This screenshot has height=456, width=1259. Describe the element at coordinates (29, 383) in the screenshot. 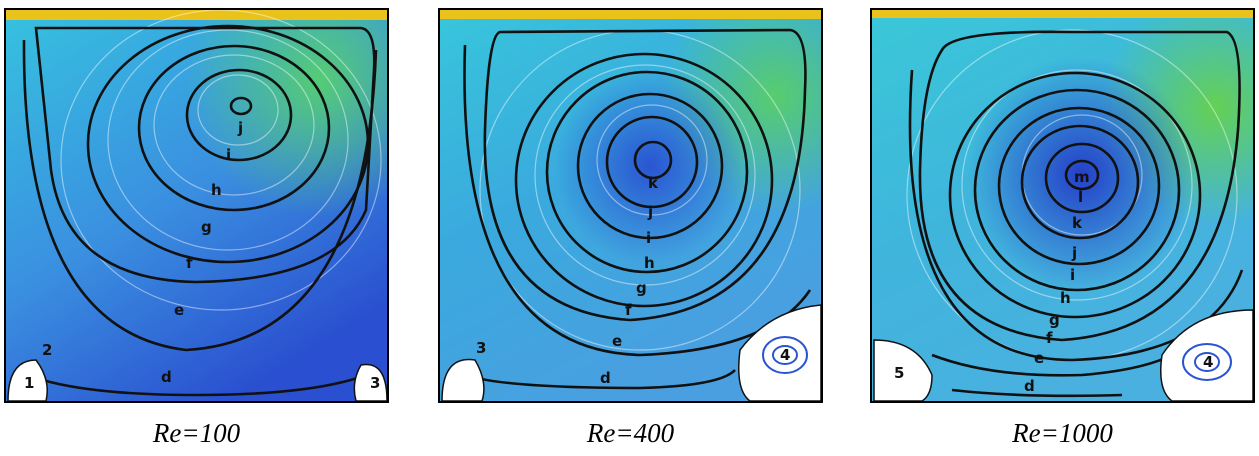

I see `label-1: 1` at that location.